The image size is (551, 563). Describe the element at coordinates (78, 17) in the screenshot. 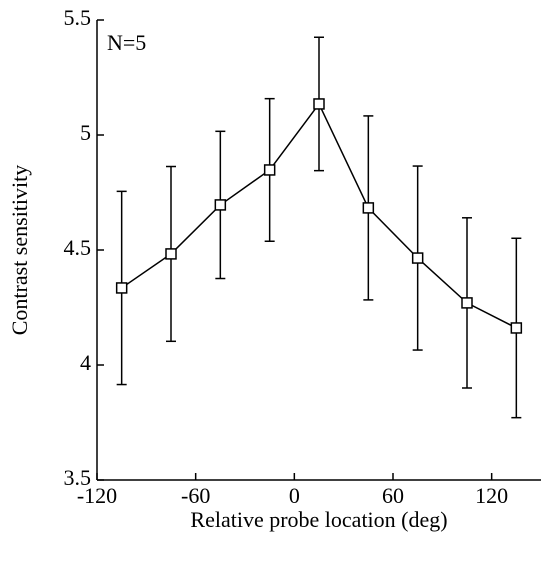

I see `y-tick-label: 5.5` at that location.